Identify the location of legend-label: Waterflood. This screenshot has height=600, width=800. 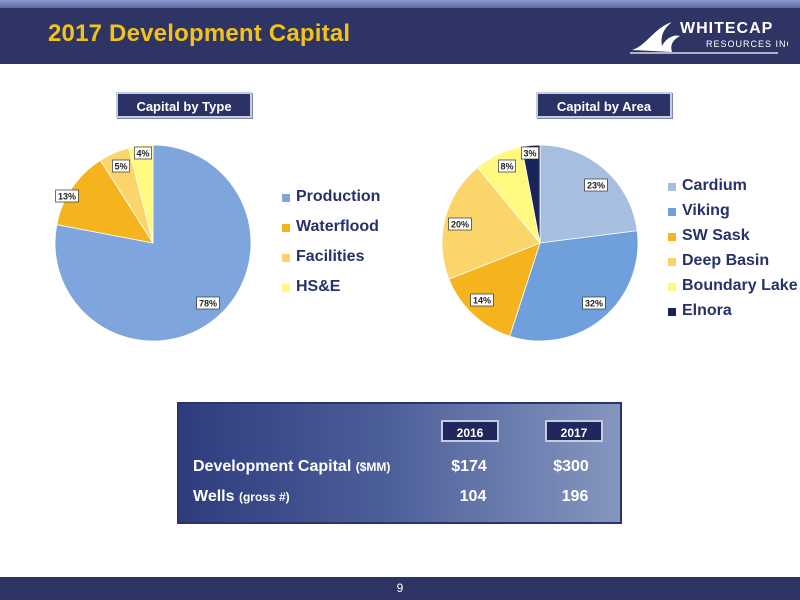
(337, 226).